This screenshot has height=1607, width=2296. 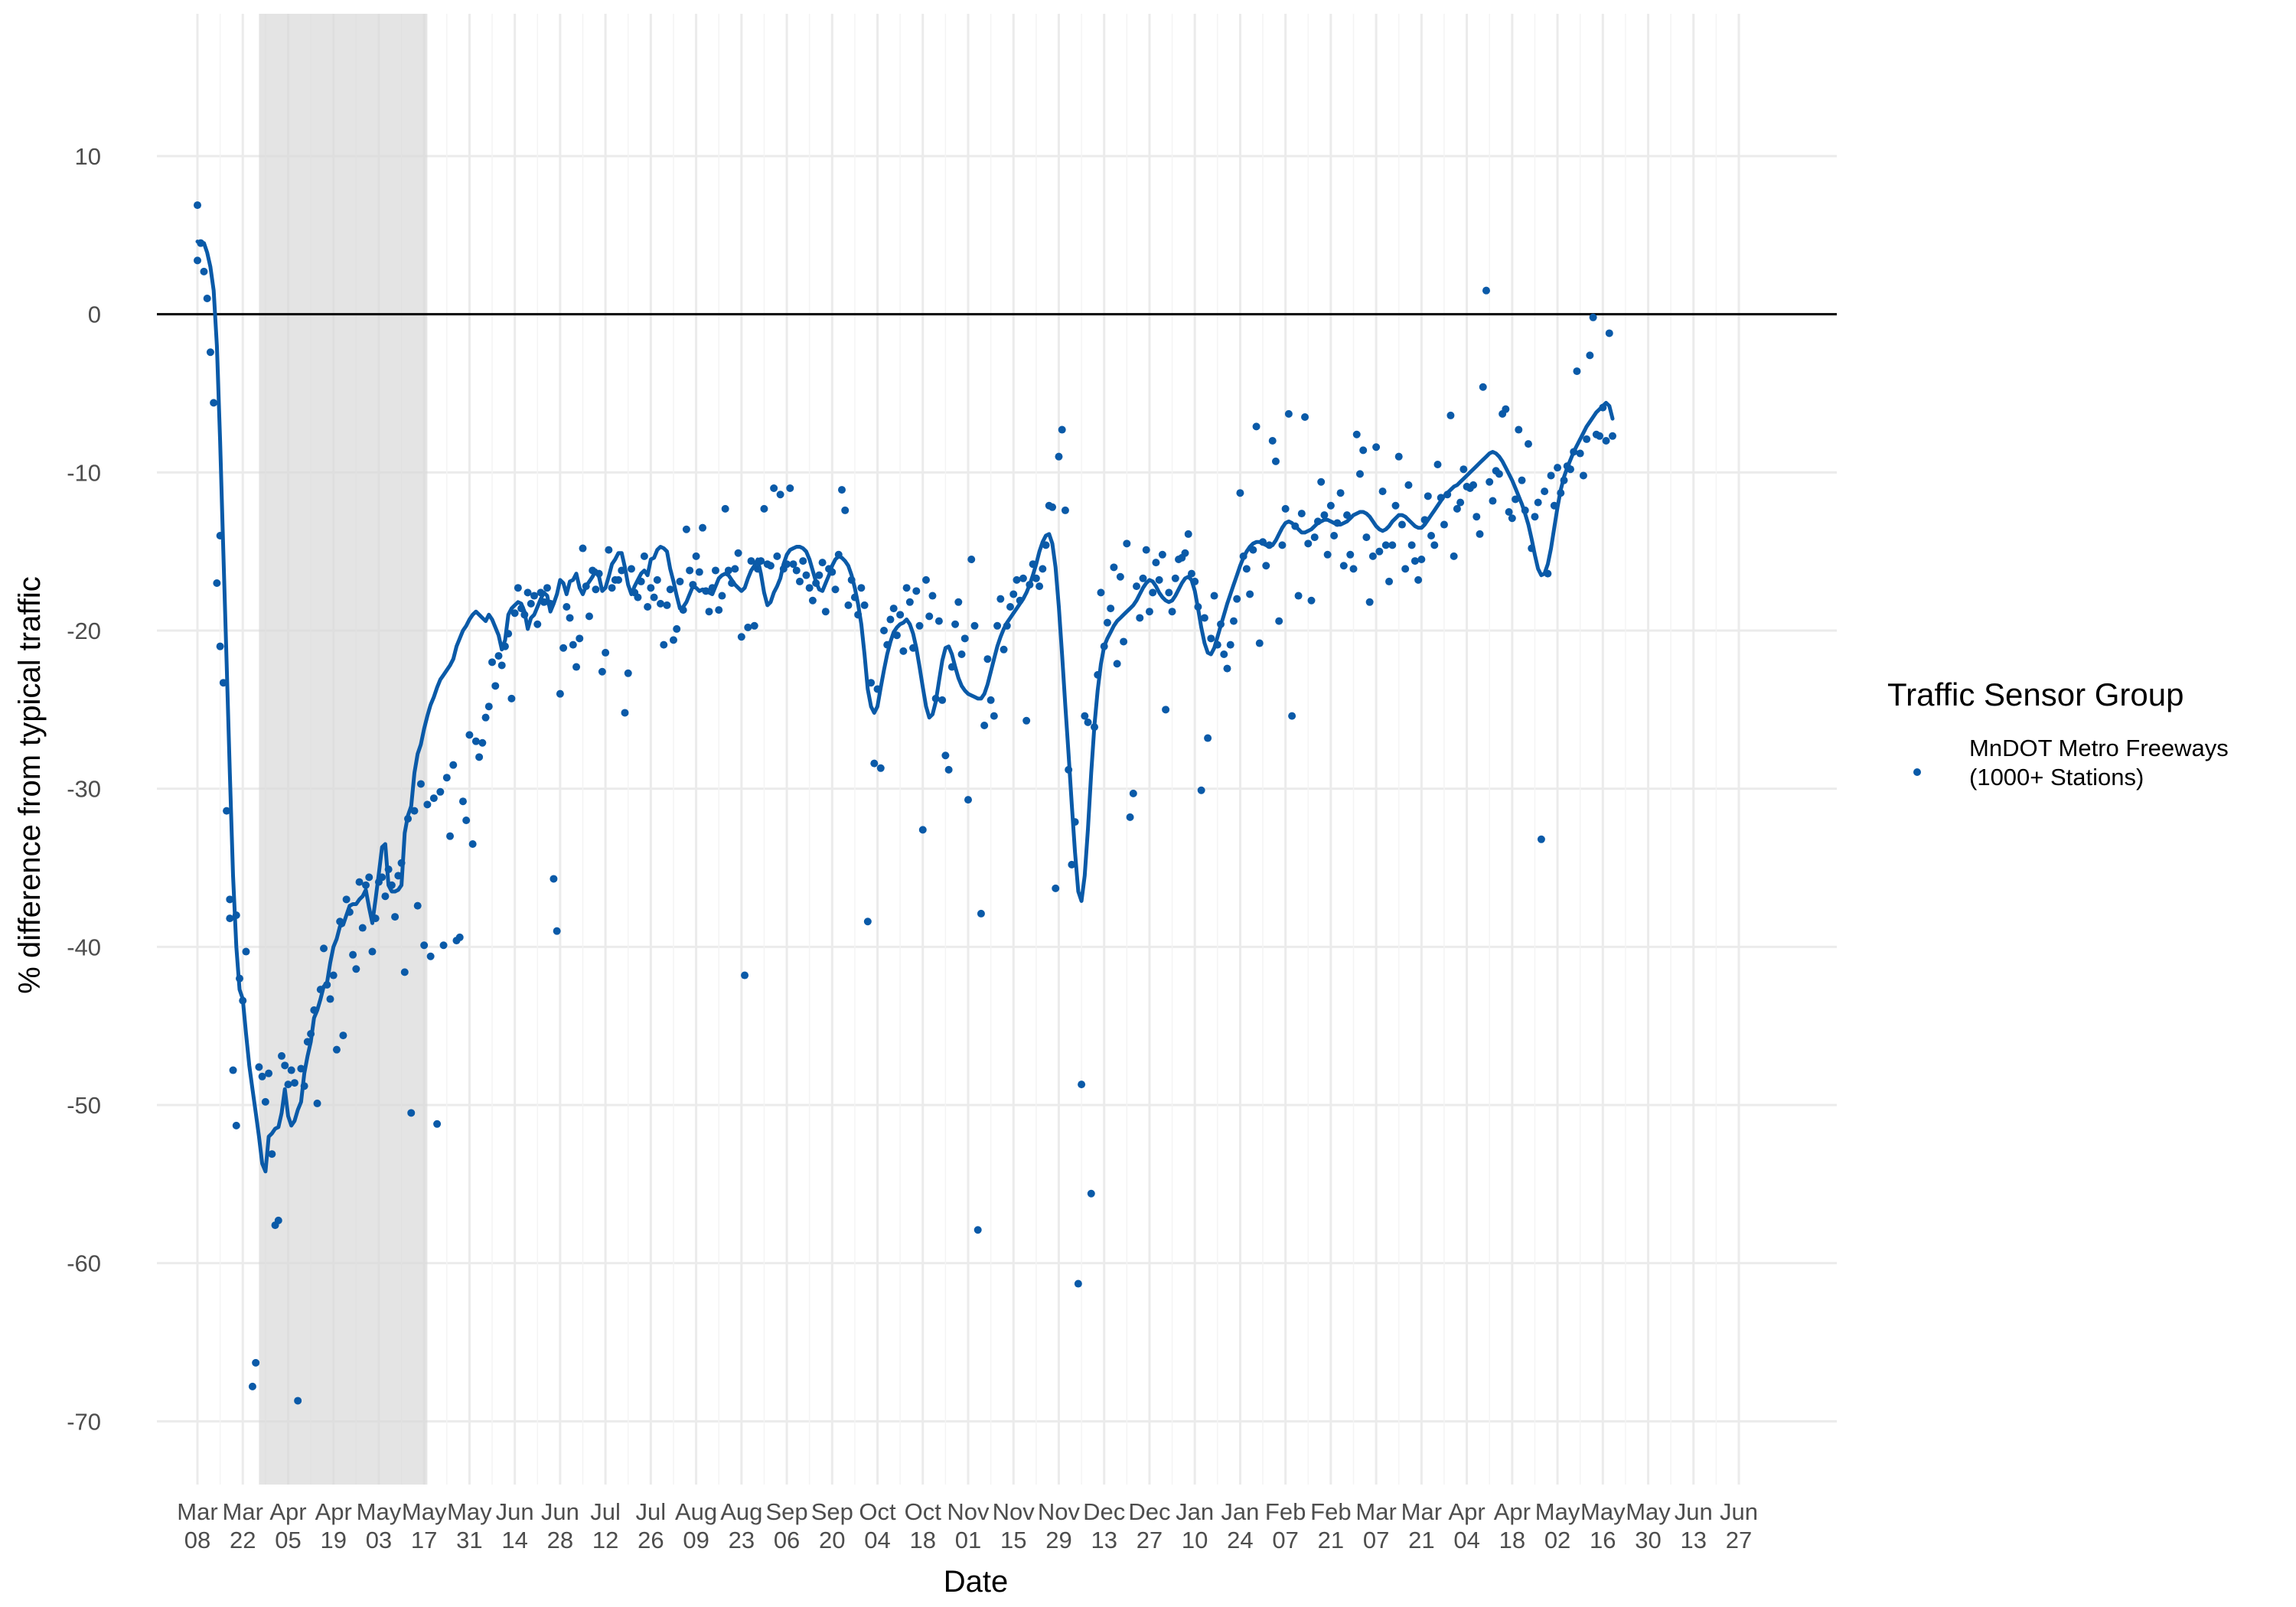 I want to click on x-tick-label-month: Dec, so click(x=1104, y=1511).